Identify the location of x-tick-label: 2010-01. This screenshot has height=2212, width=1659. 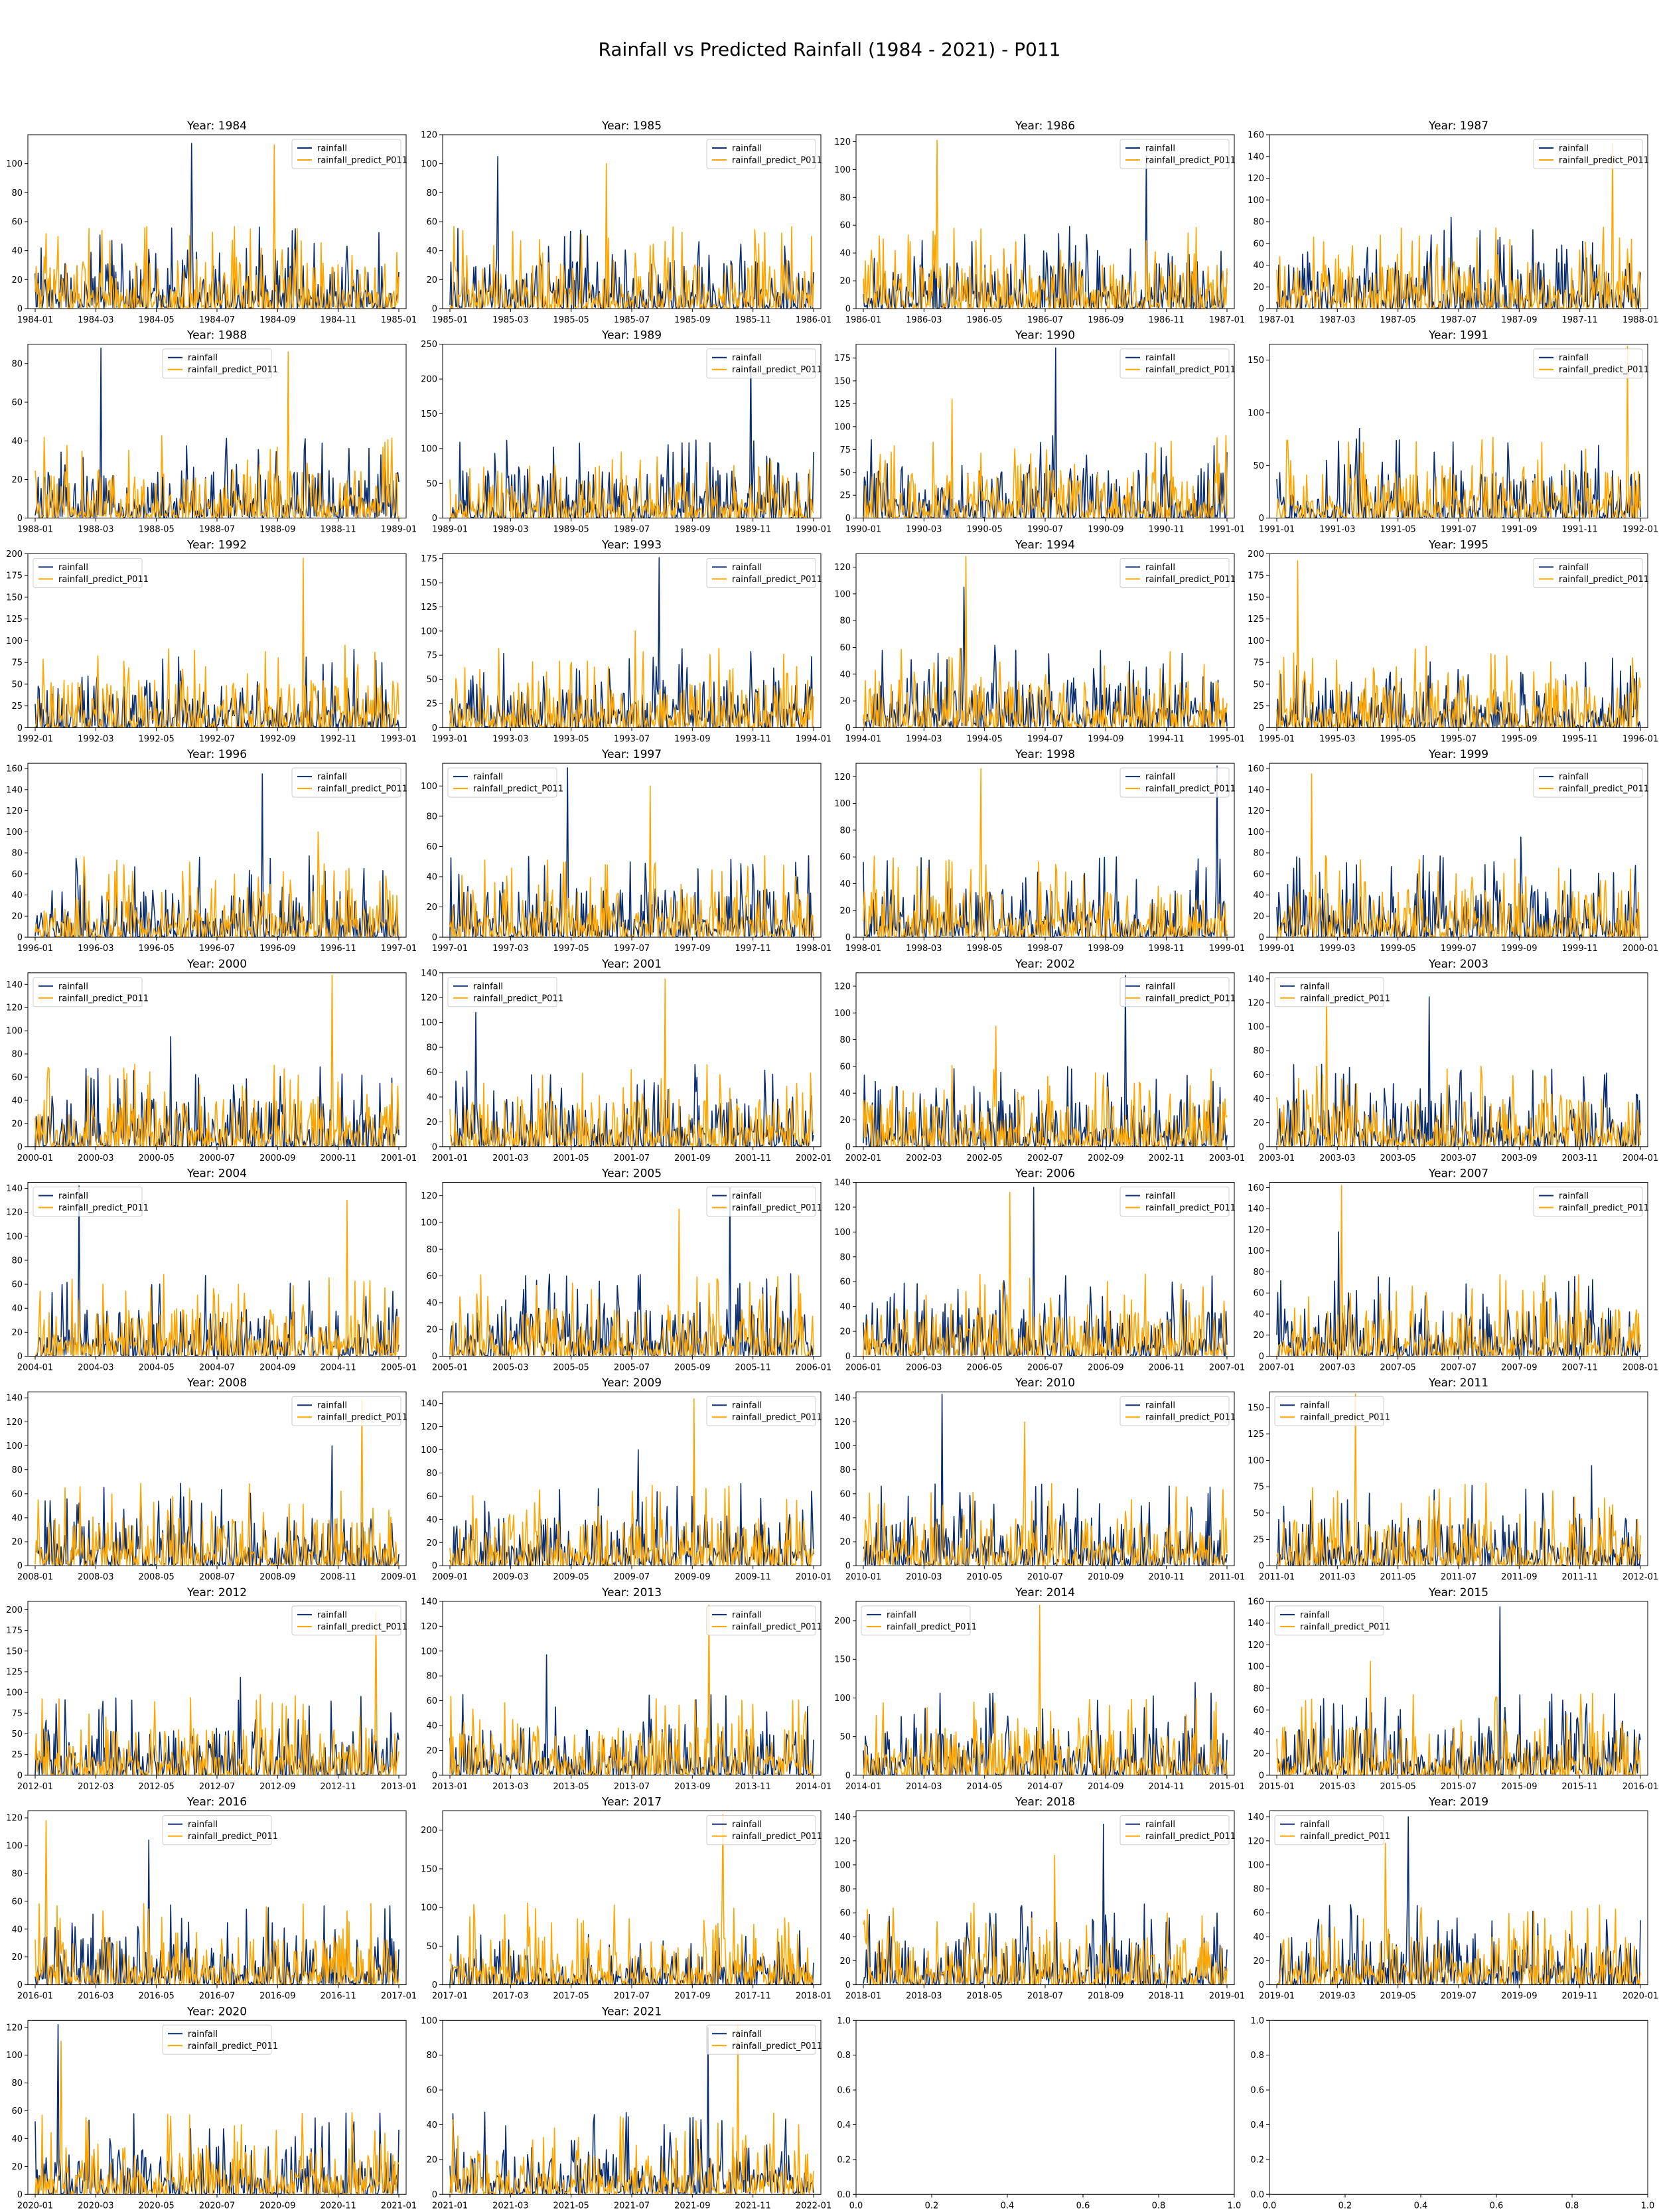
(813, 1577).